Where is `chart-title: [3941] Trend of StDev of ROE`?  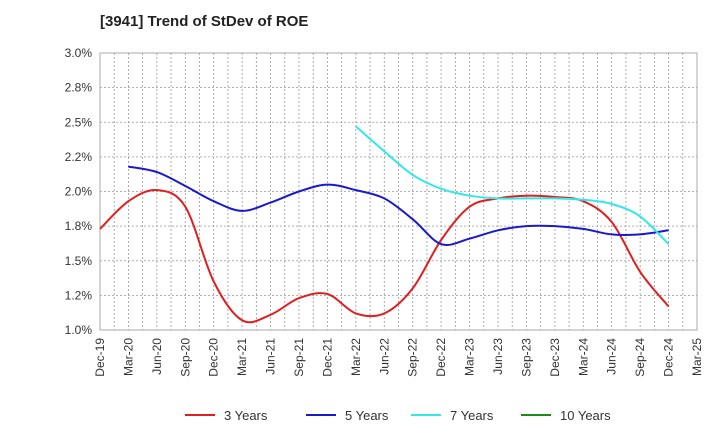
chart-title: [3941] Trend of StDev of ROE is located at coordinates (204, 21).